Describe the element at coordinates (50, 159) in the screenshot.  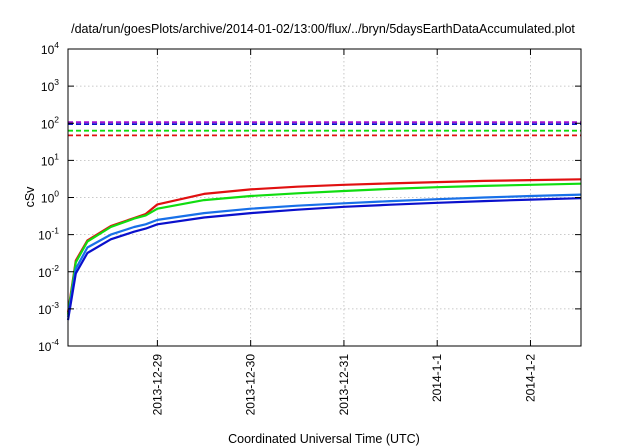
I see `y-tick-label: 10¹` at that location.